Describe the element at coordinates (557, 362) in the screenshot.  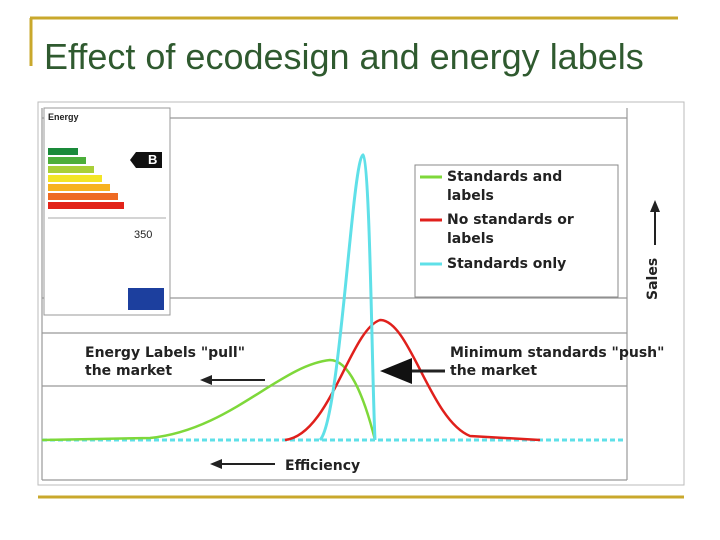
I see `push-label: Minimum standards "push" the market` at that location.